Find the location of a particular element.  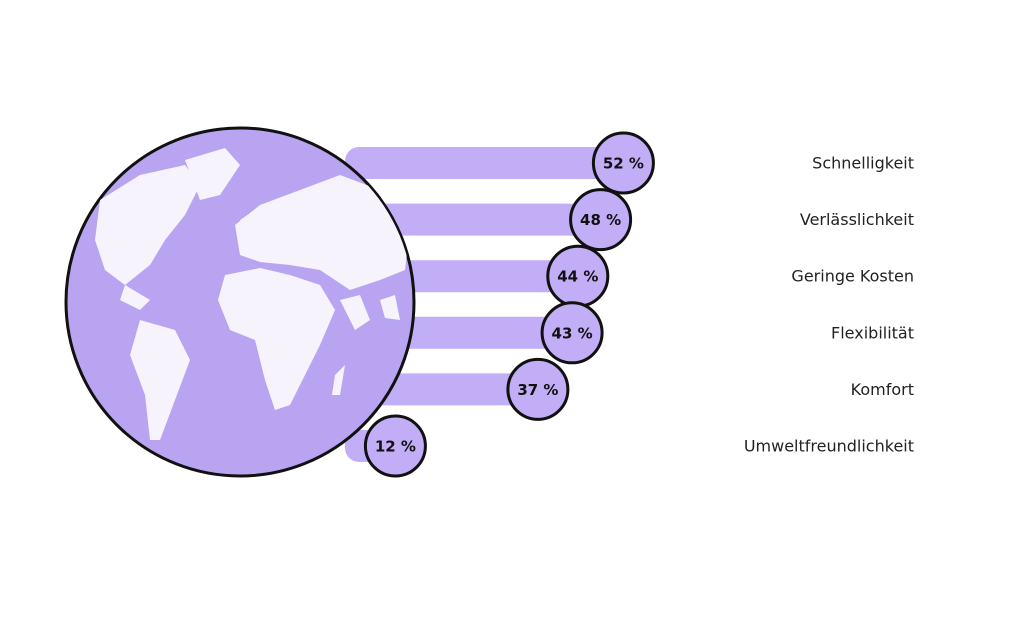

category-label: Schnelligkeit is located at coordinates (863, 163).